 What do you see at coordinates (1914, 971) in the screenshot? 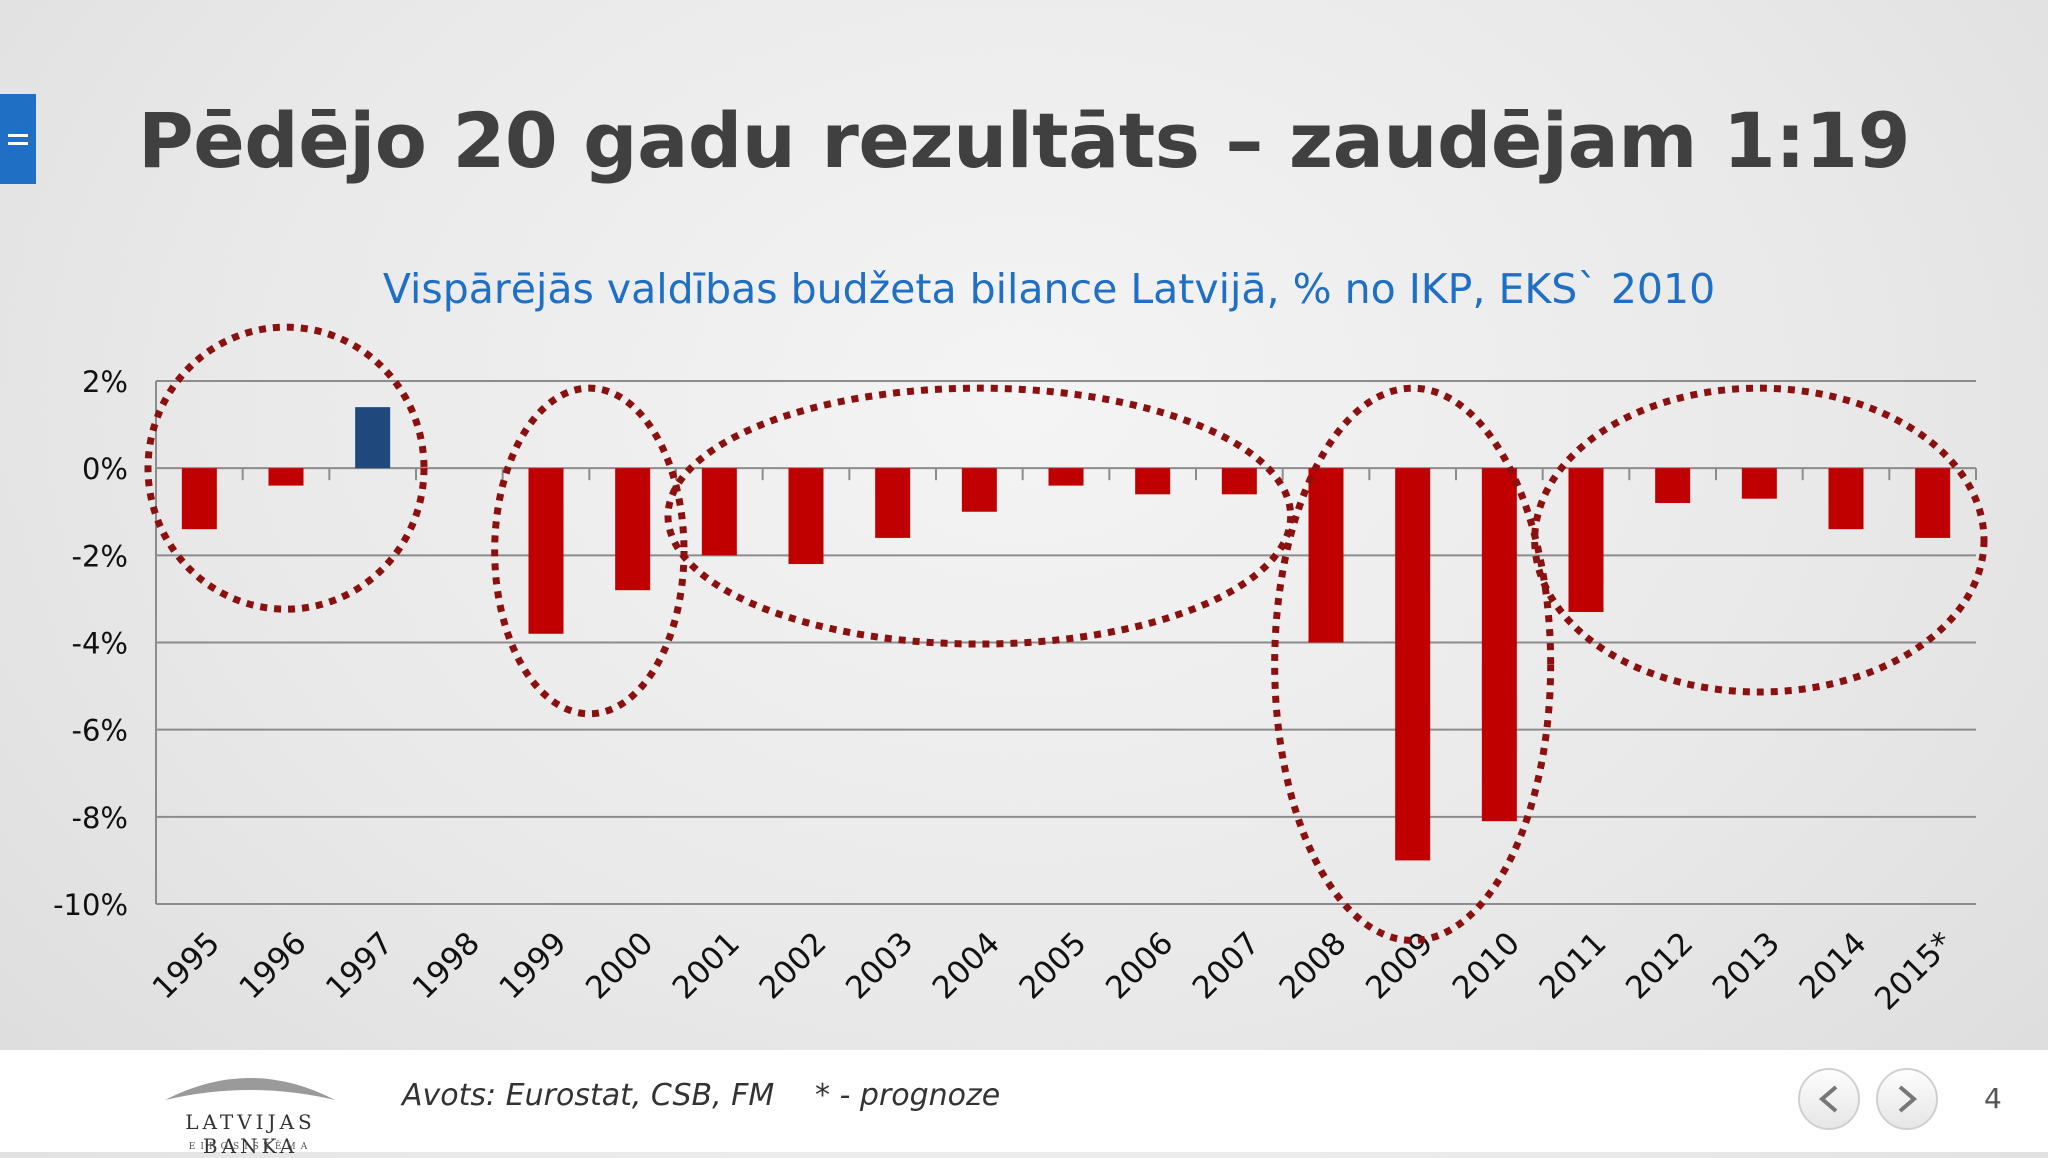
I see `x-tick-label: 2015*` at bounding box center [1914, 971].